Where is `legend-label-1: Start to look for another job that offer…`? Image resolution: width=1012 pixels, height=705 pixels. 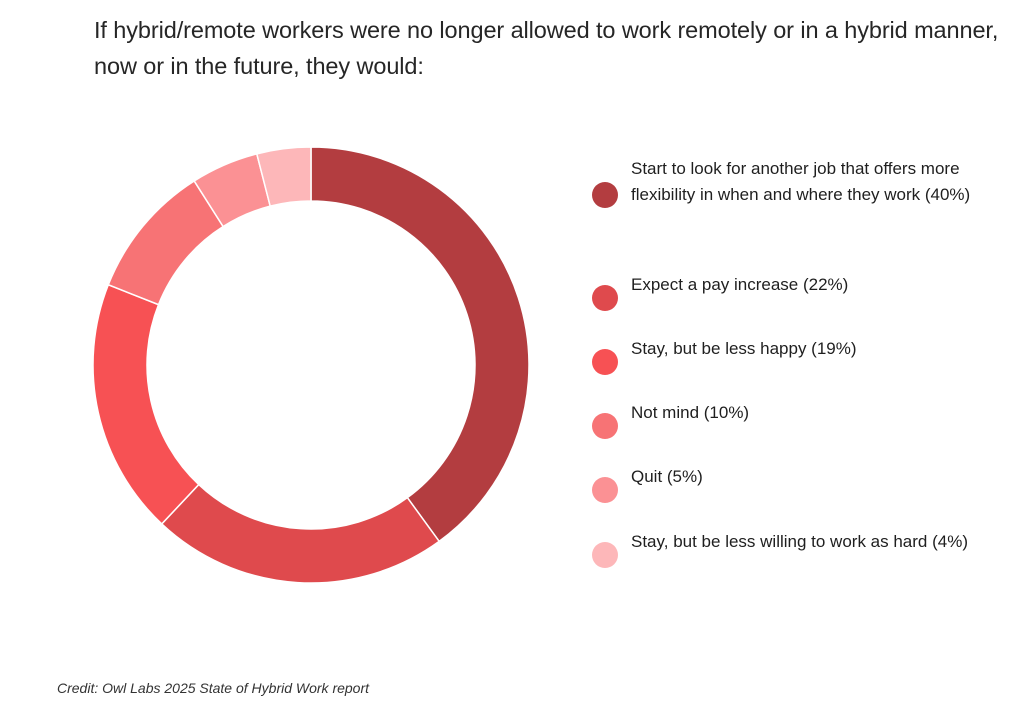
legend-label-1: Start to look for another job that offer… is located at coordinates (801, 181).